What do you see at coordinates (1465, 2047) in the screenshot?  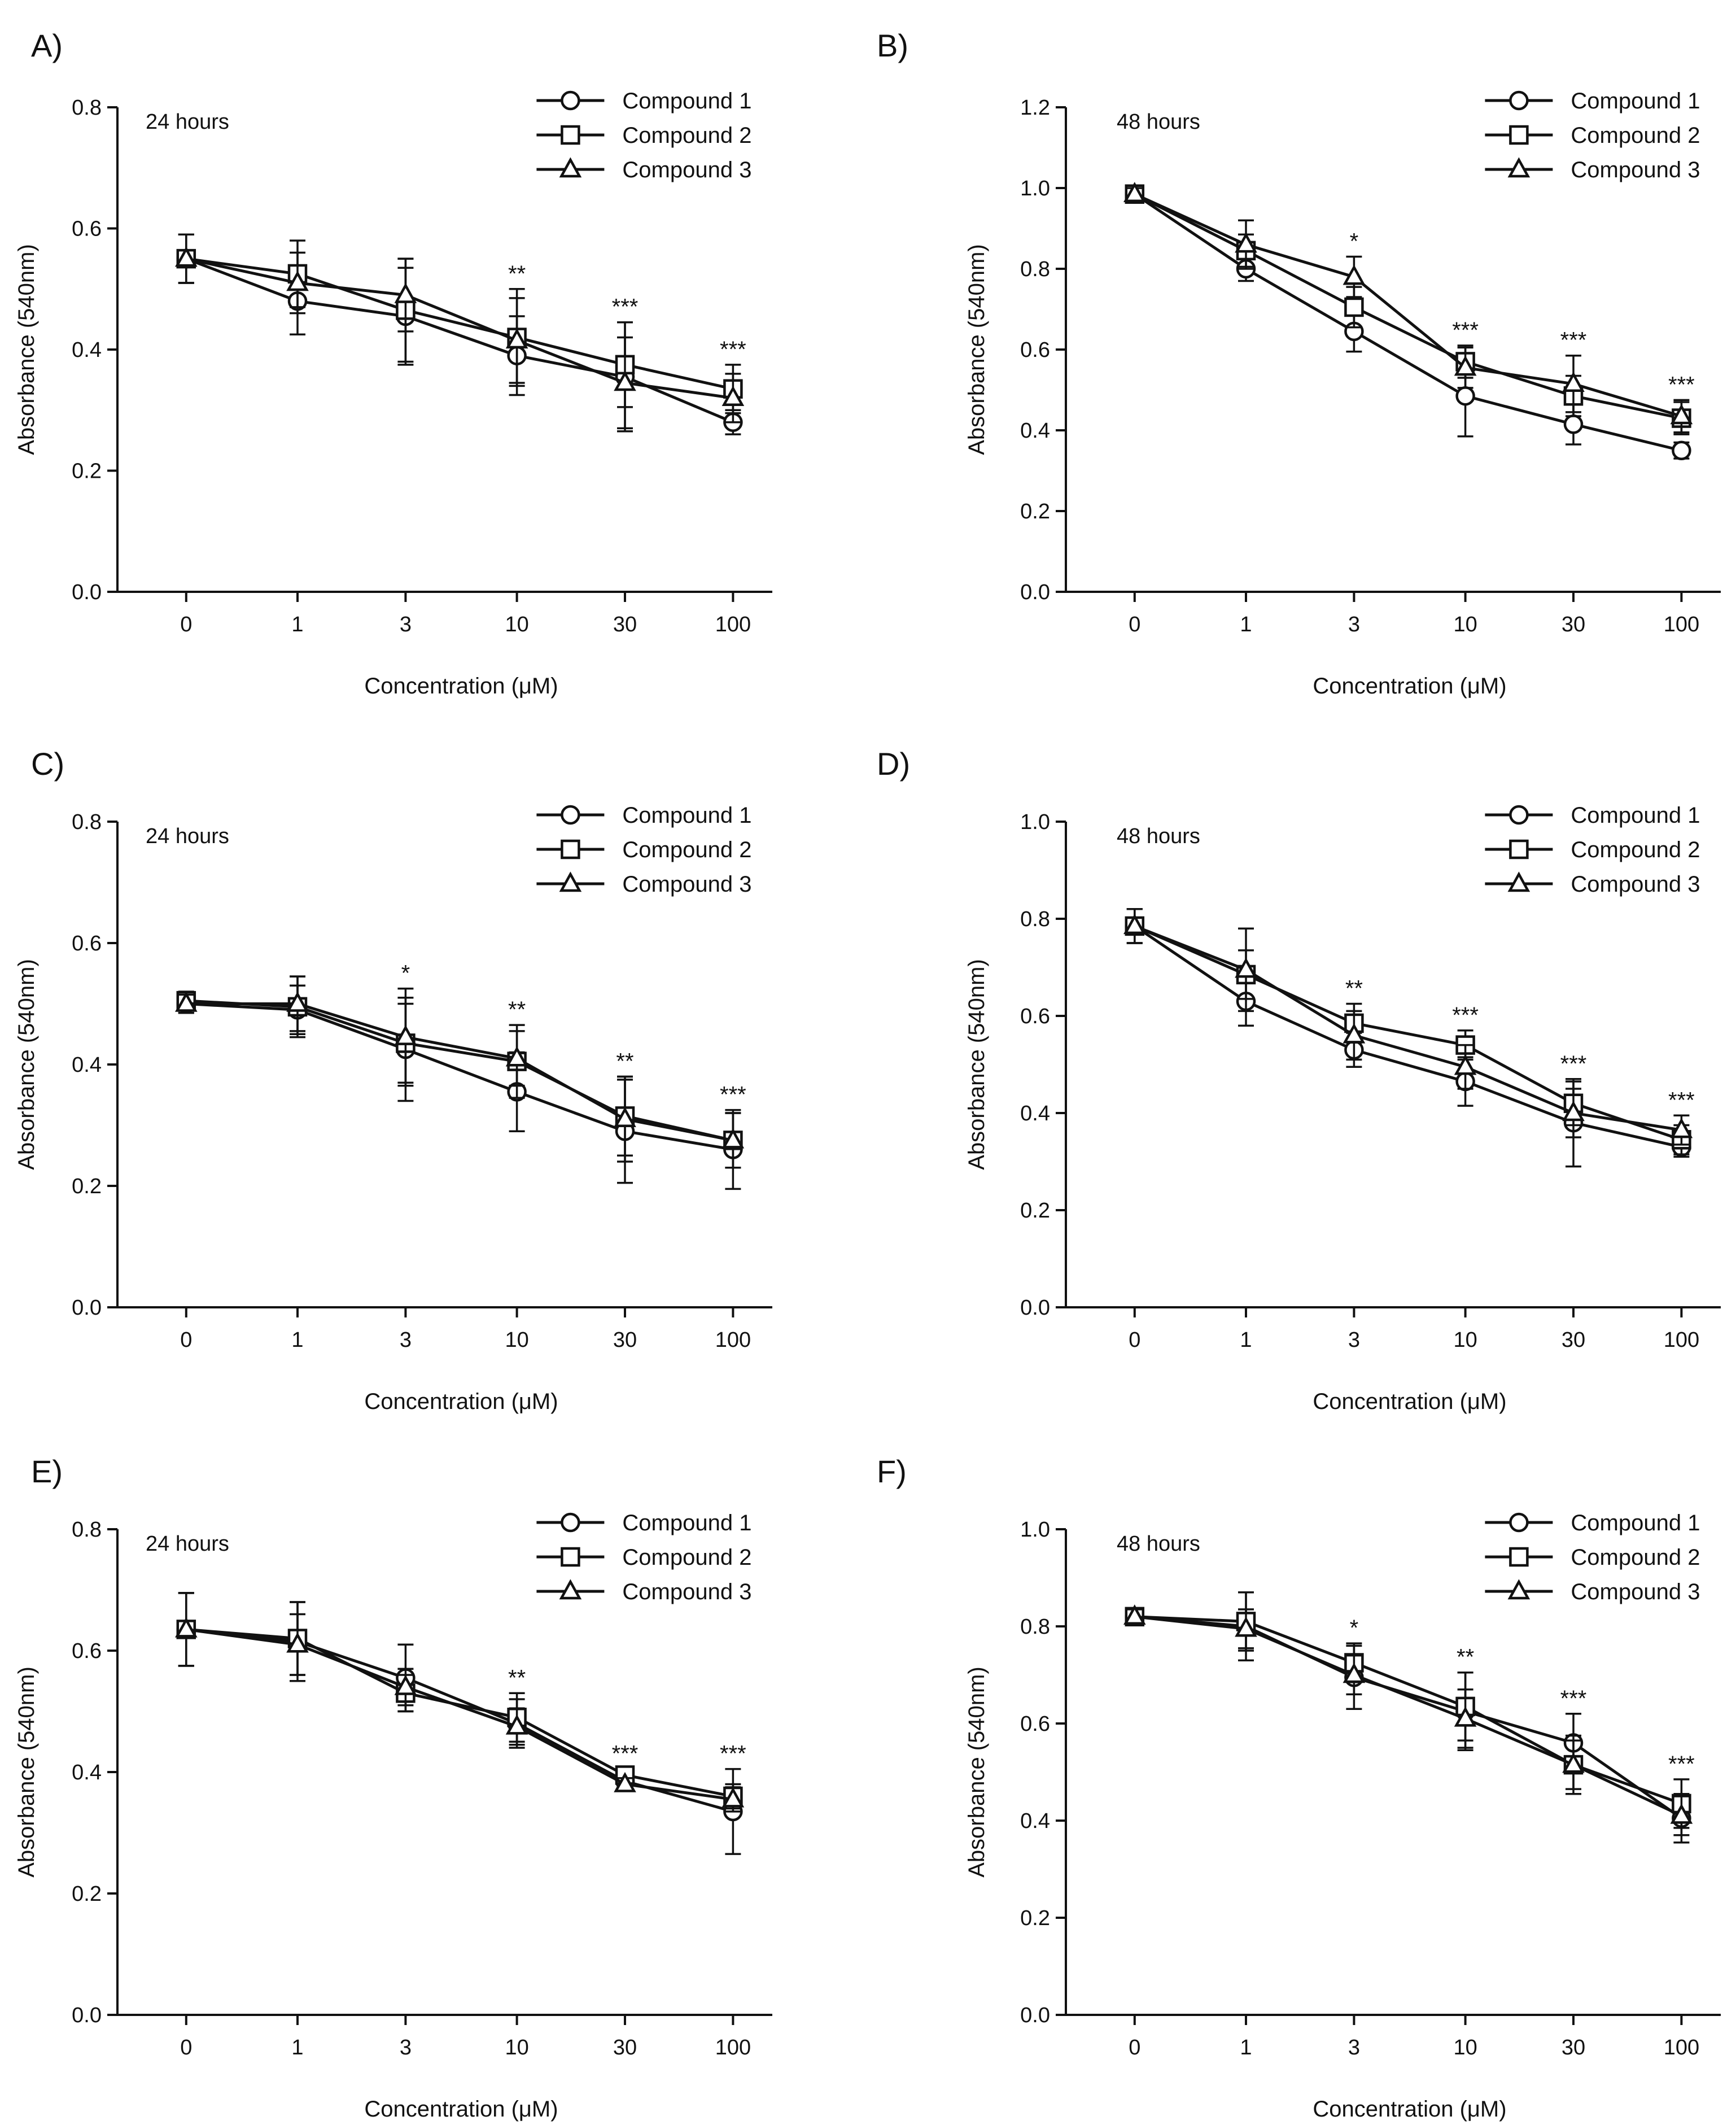 I see `x-tick-label: 10` at bounding box center [1465, 2047].